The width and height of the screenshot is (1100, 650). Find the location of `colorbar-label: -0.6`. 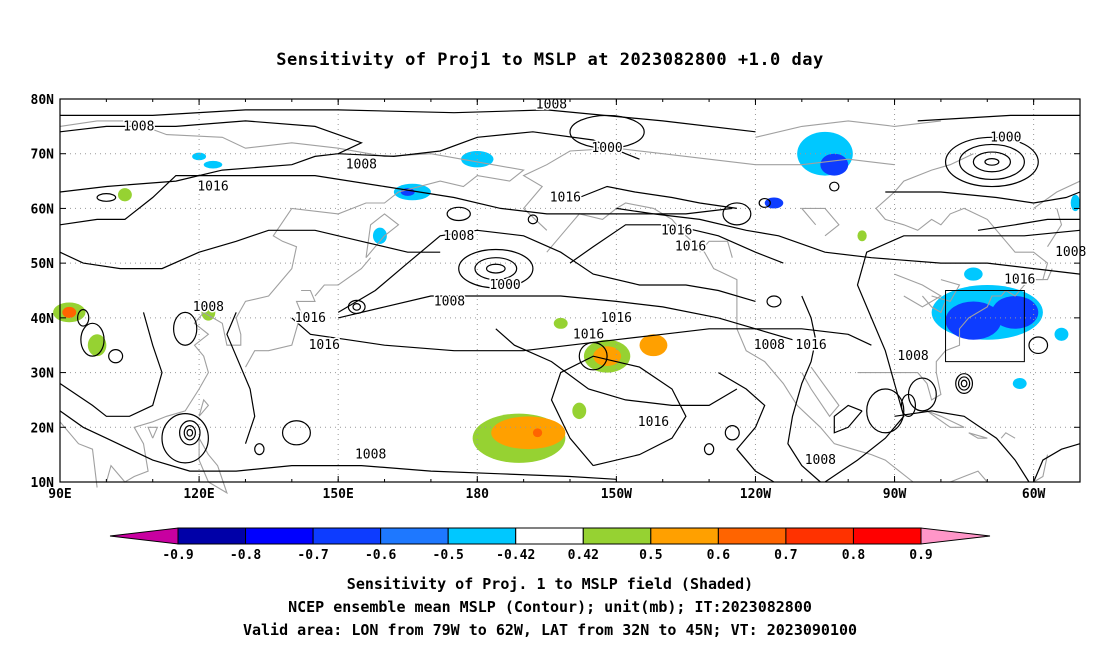

colorbar-label: -0.6 is located at coordinates (380, 555).